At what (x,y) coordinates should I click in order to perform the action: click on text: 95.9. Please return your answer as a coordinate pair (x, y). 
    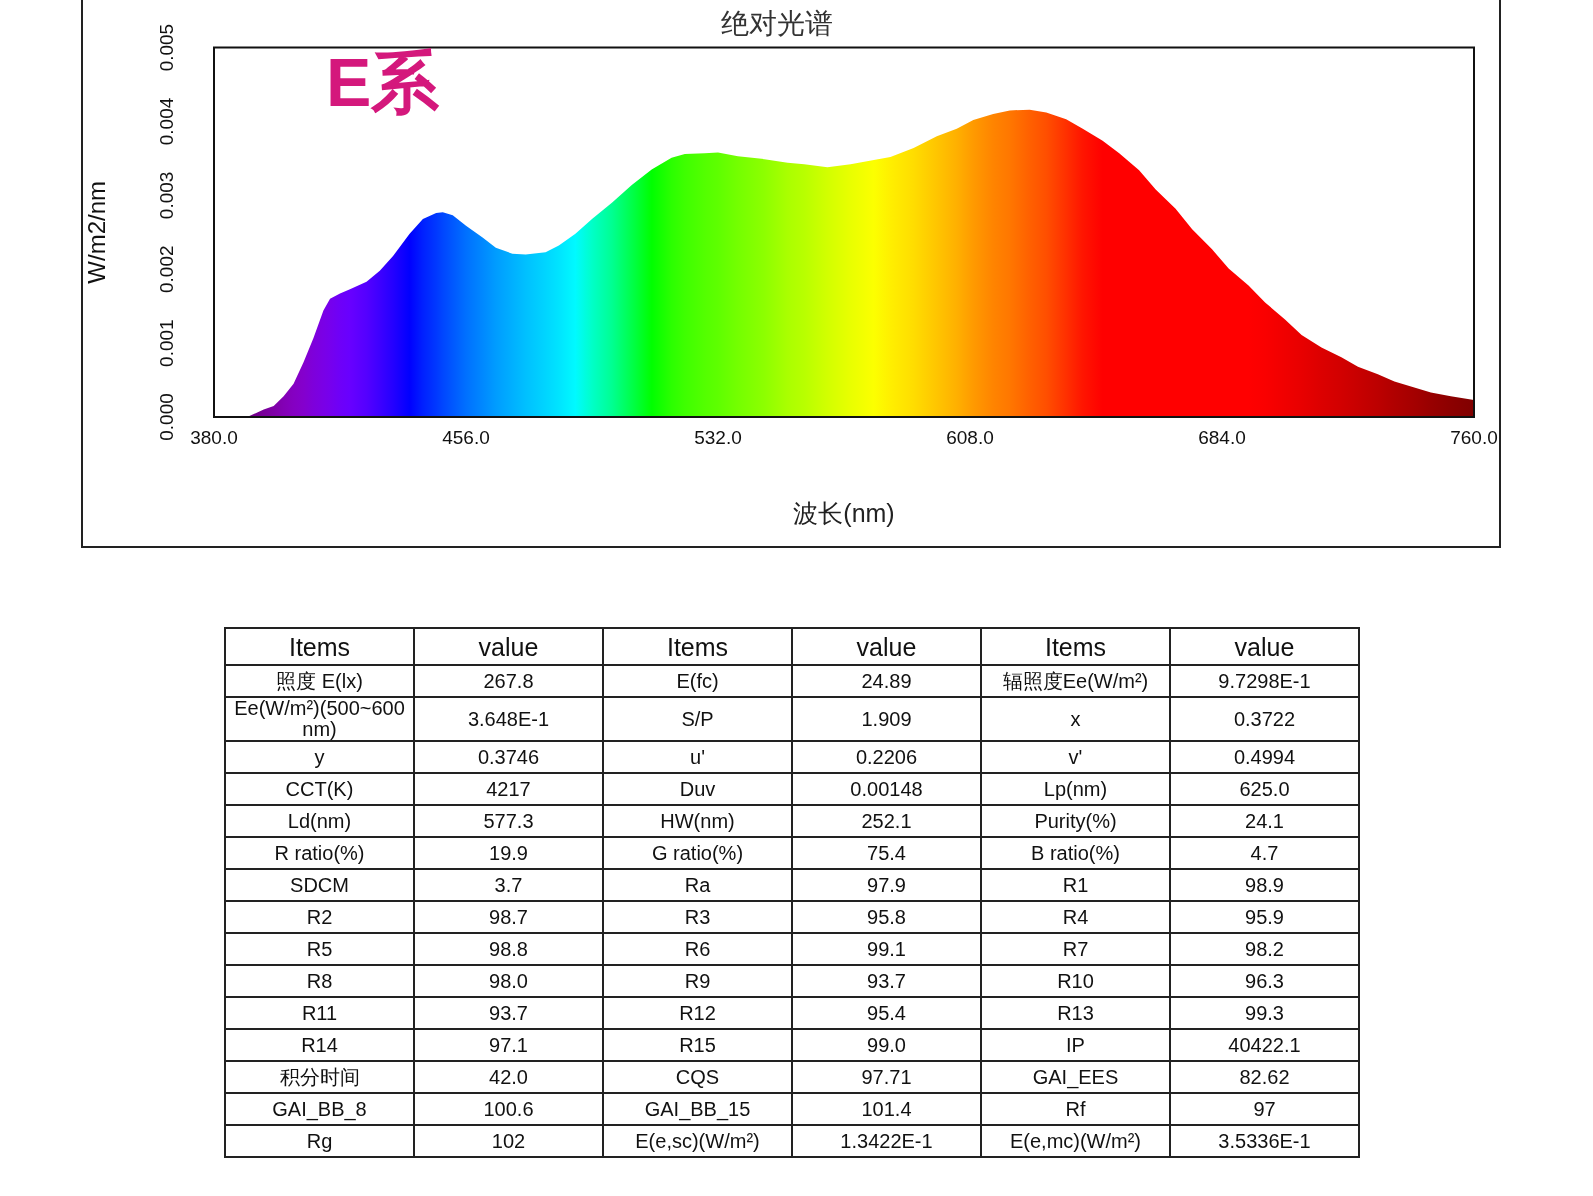
    Looking at the image, I should click on (1264, 917).